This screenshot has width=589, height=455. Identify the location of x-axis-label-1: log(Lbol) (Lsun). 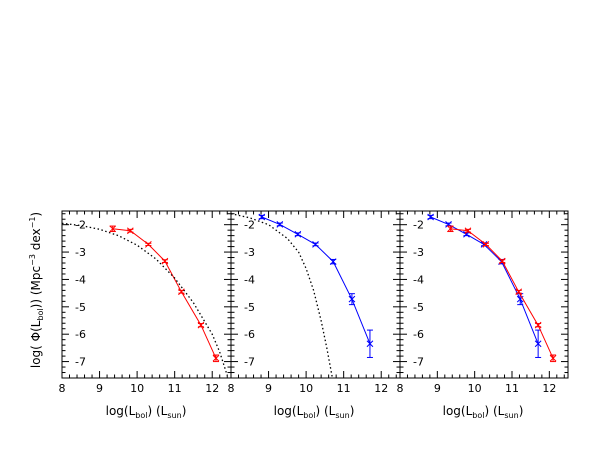
(146, 412).